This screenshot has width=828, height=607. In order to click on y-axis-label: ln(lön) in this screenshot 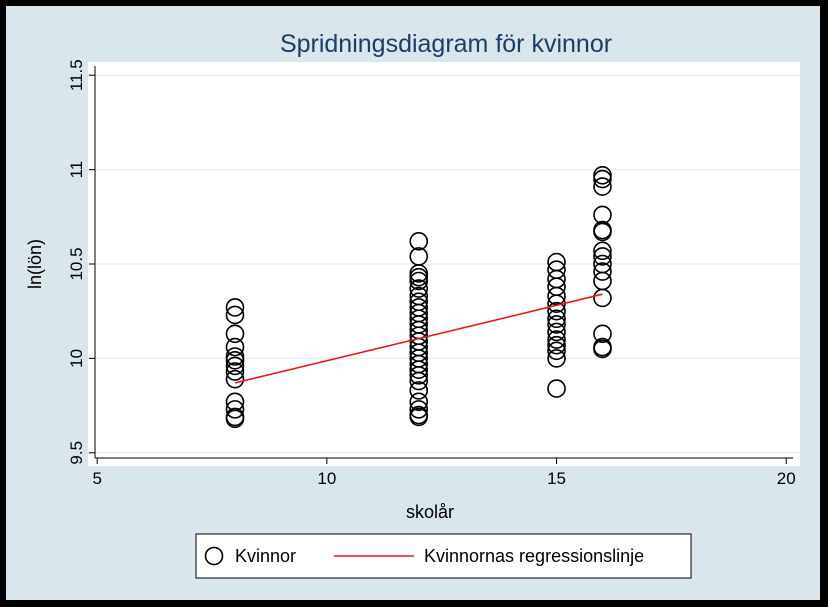, I will do `click(35, 264)`.